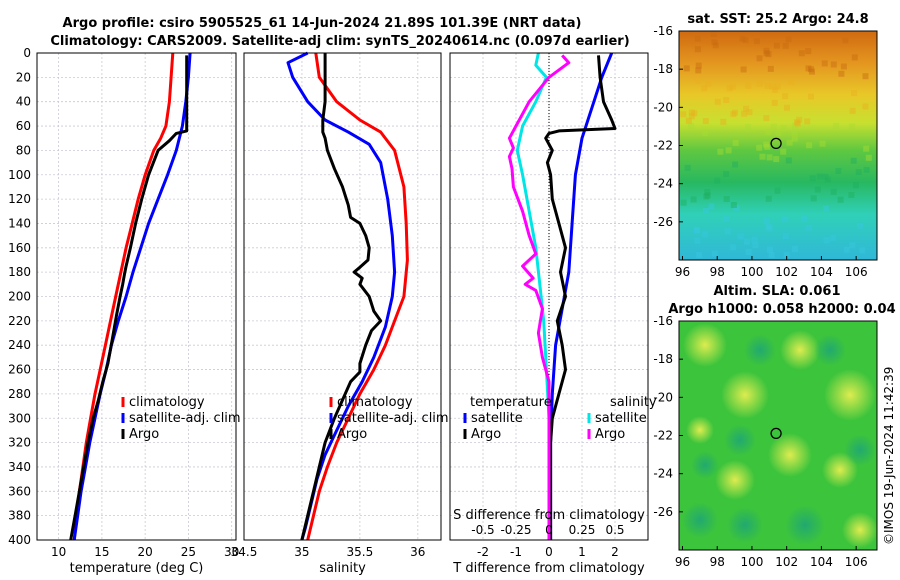 This screenshot has height=580, width=900. What do you see at coordinates (717, 562) in the screenshot?
I see `map-x-tick-label: 98` at bounding box center [717, 562].